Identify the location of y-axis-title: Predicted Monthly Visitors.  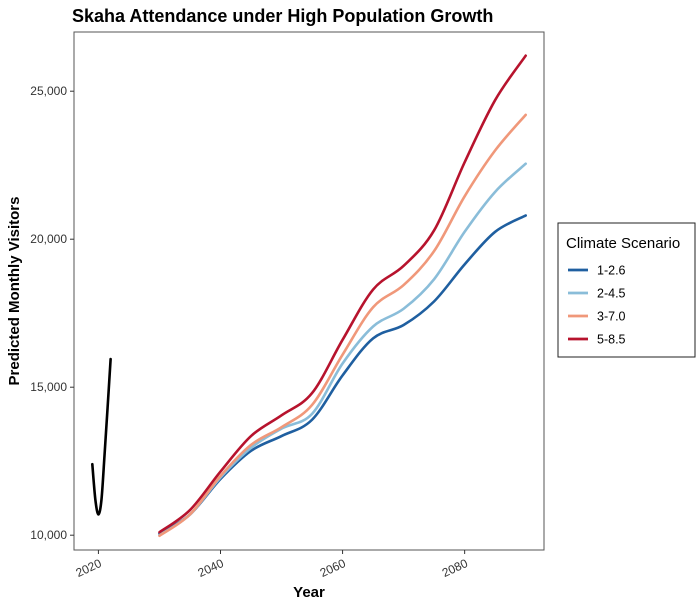
(14, 291).